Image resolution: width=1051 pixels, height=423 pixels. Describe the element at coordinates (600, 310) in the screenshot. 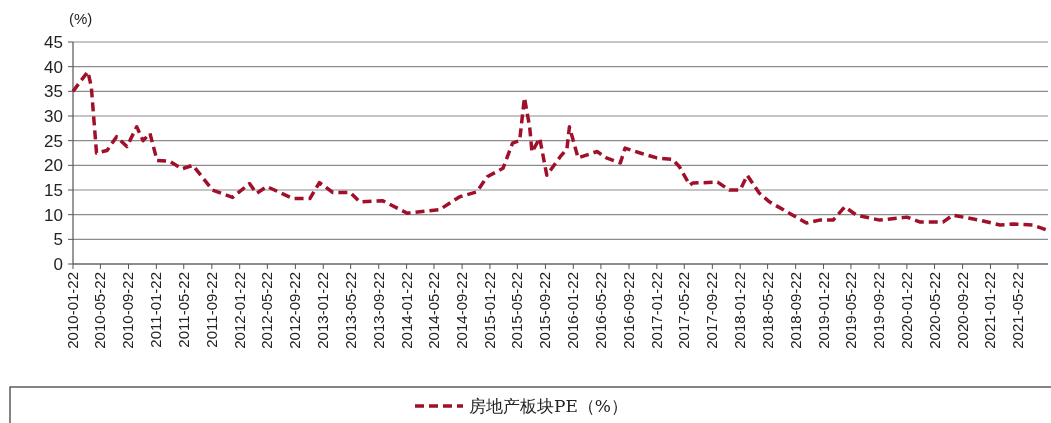

I see `x-tick-label: 2016-05-22` at that location.